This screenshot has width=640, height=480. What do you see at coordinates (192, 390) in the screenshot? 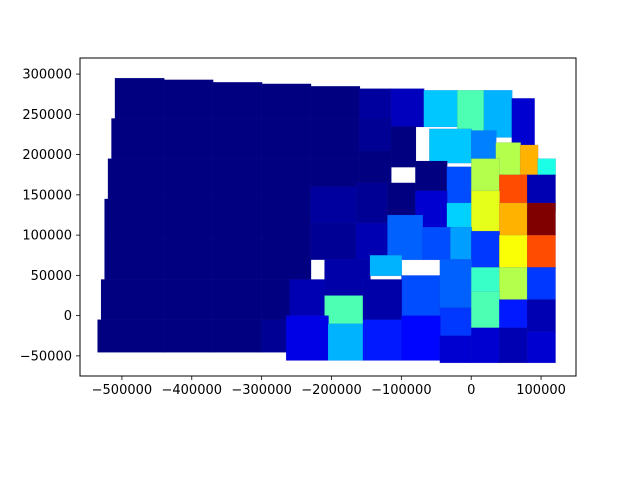
I see `x-tick-label: −400000` at bounding box center [192, 390].